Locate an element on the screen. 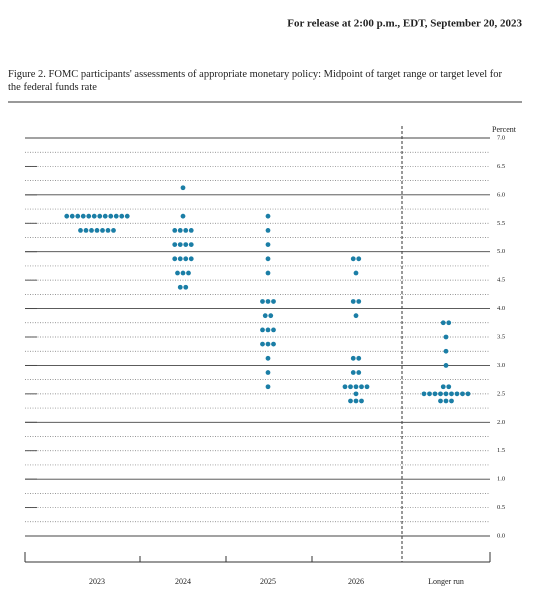 This screenshot has height=600, width=544. x-axis-ticks is located at coordinates (257, 557).